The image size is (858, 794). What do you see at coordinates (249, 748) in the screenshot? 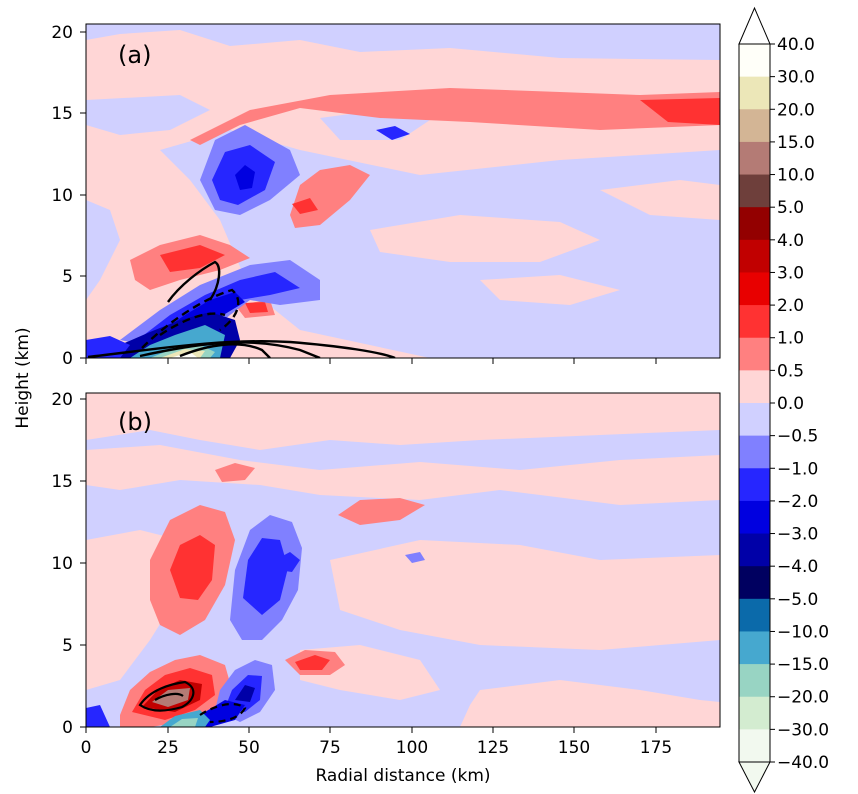
I see `panel-b-xtick-label: 50` at bounding box center [249, 748].